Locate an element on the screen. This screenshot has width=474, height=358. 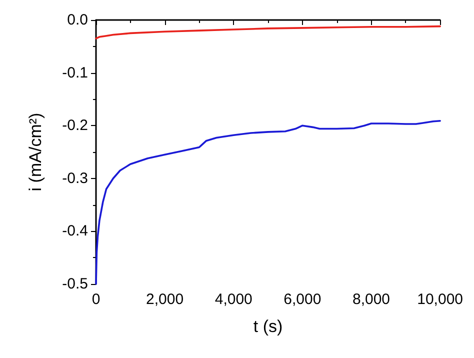
x-tick-label: 10,000 is located at coordinates (440, 299).